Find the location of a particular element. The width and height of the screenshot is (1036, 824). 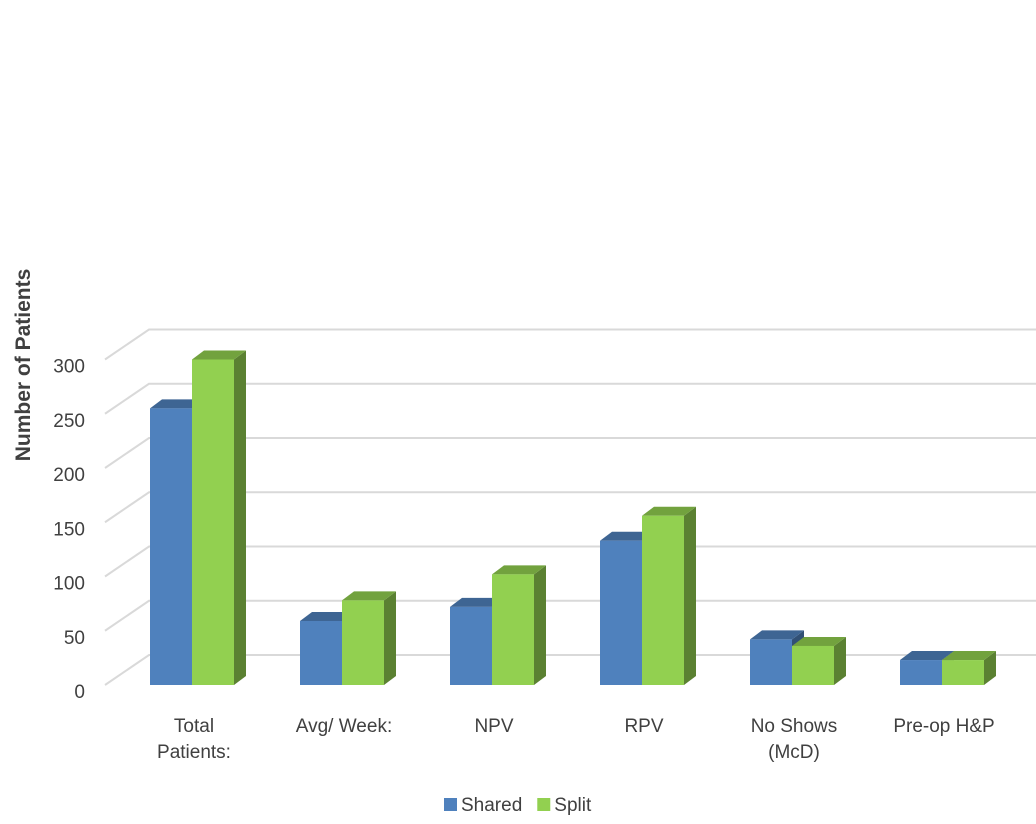

legend-item-split: Split is located at coordinates (564, 805).